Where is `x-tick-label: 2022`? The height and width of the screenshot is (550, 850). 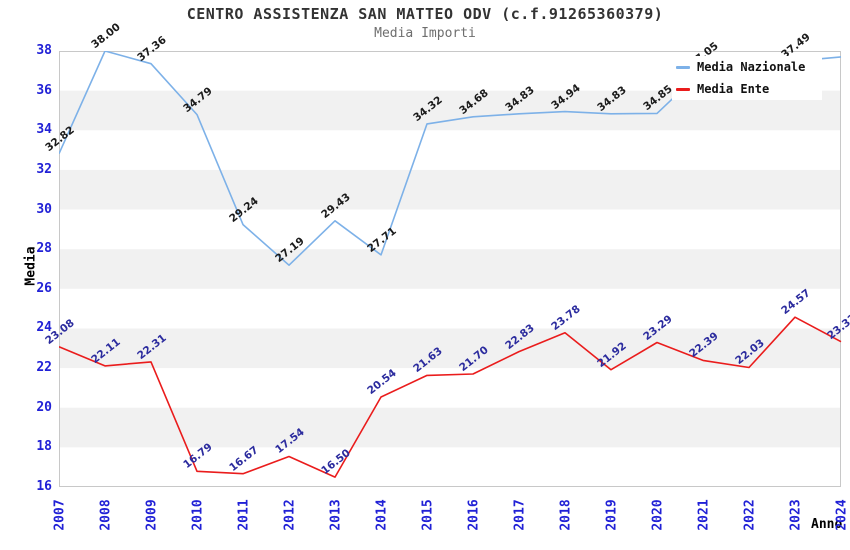 x-tick-label: 2022 is located at coordinates (749, 515).